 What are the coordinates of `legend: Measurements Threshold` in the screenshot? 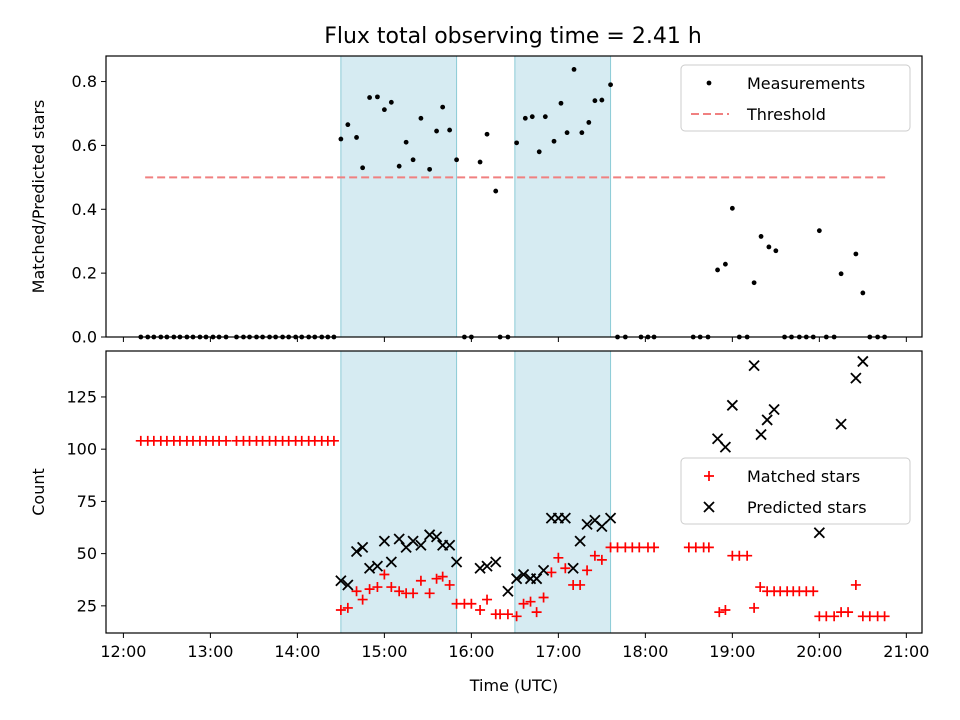 It's located at (795, 98).